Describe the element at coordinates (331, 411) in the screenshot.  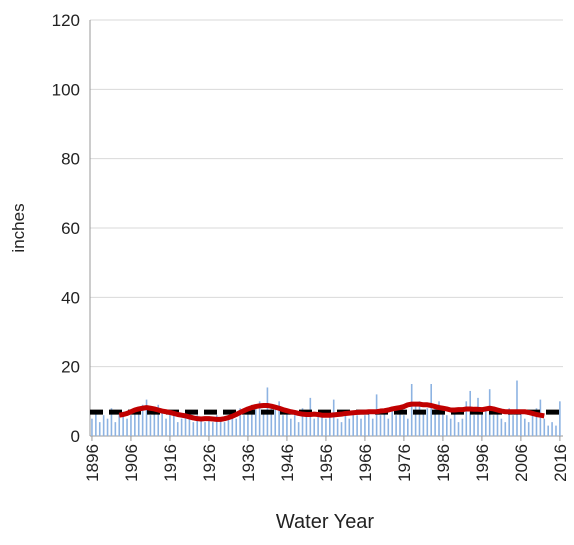
I see `moving-average-line` at that location.